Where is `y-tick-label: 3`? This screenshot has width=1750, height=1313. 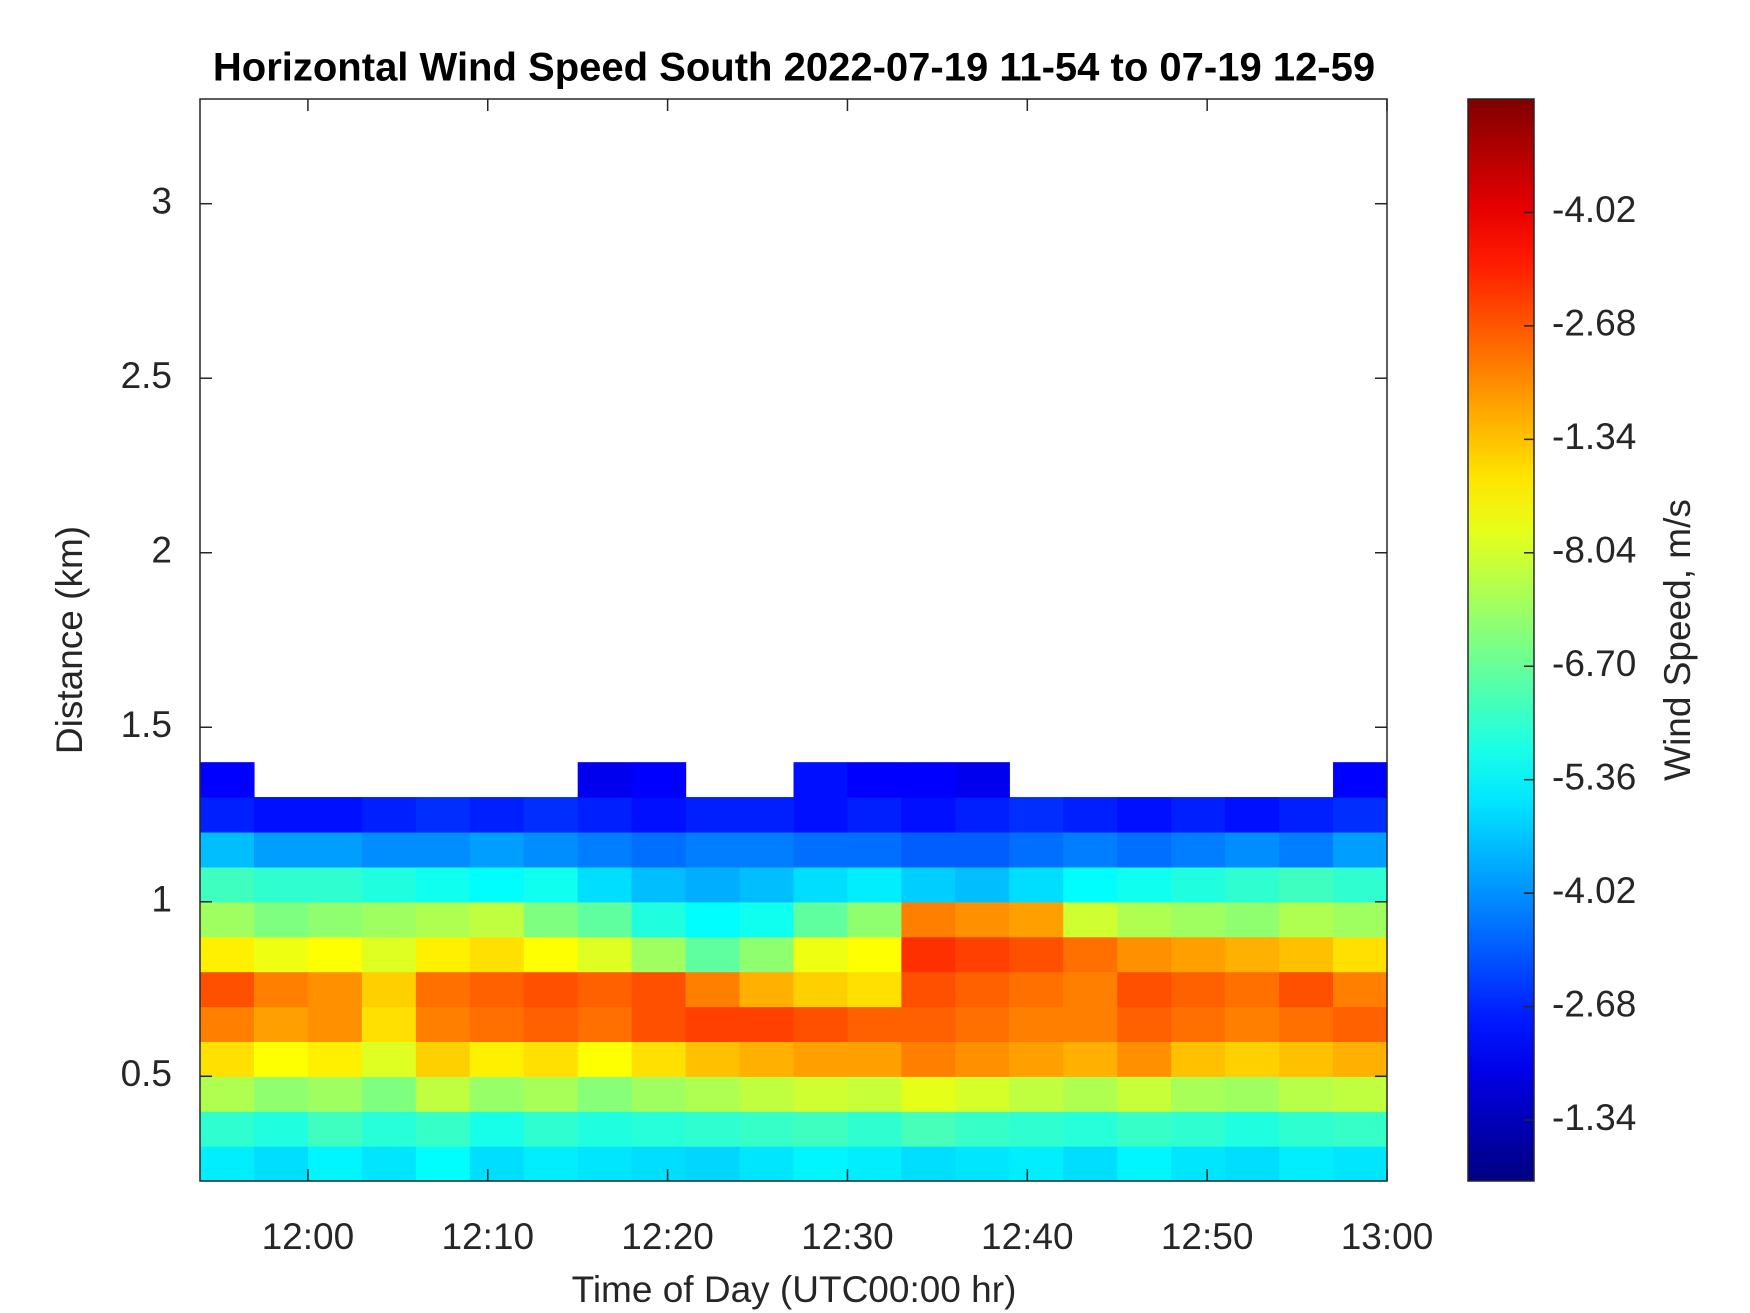 y-tick-label: 3 is located at coordinates (161, 200).